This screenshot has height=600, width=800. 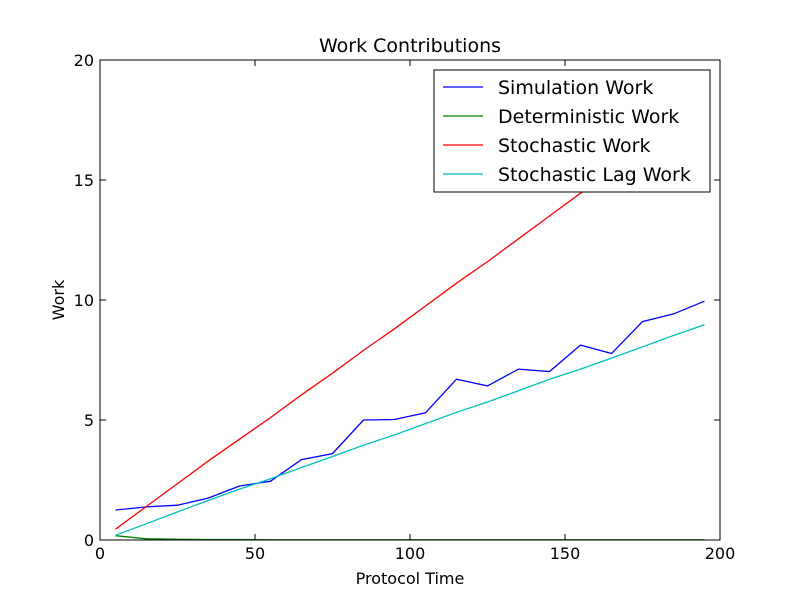 I want to click on y-tick-label: 0, so click(x=89, y=540).